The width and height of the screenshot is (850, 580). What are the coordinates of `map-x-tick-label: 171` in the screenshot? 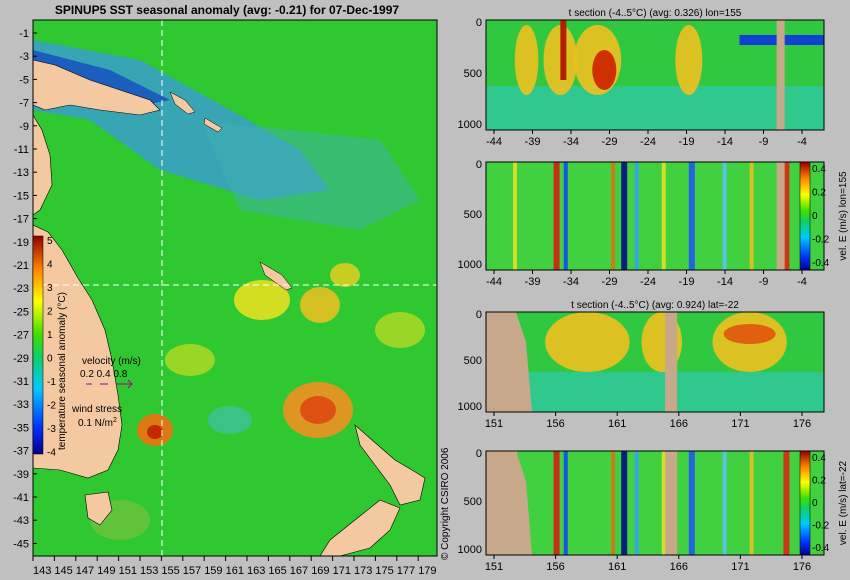 It's located at (342, 571).